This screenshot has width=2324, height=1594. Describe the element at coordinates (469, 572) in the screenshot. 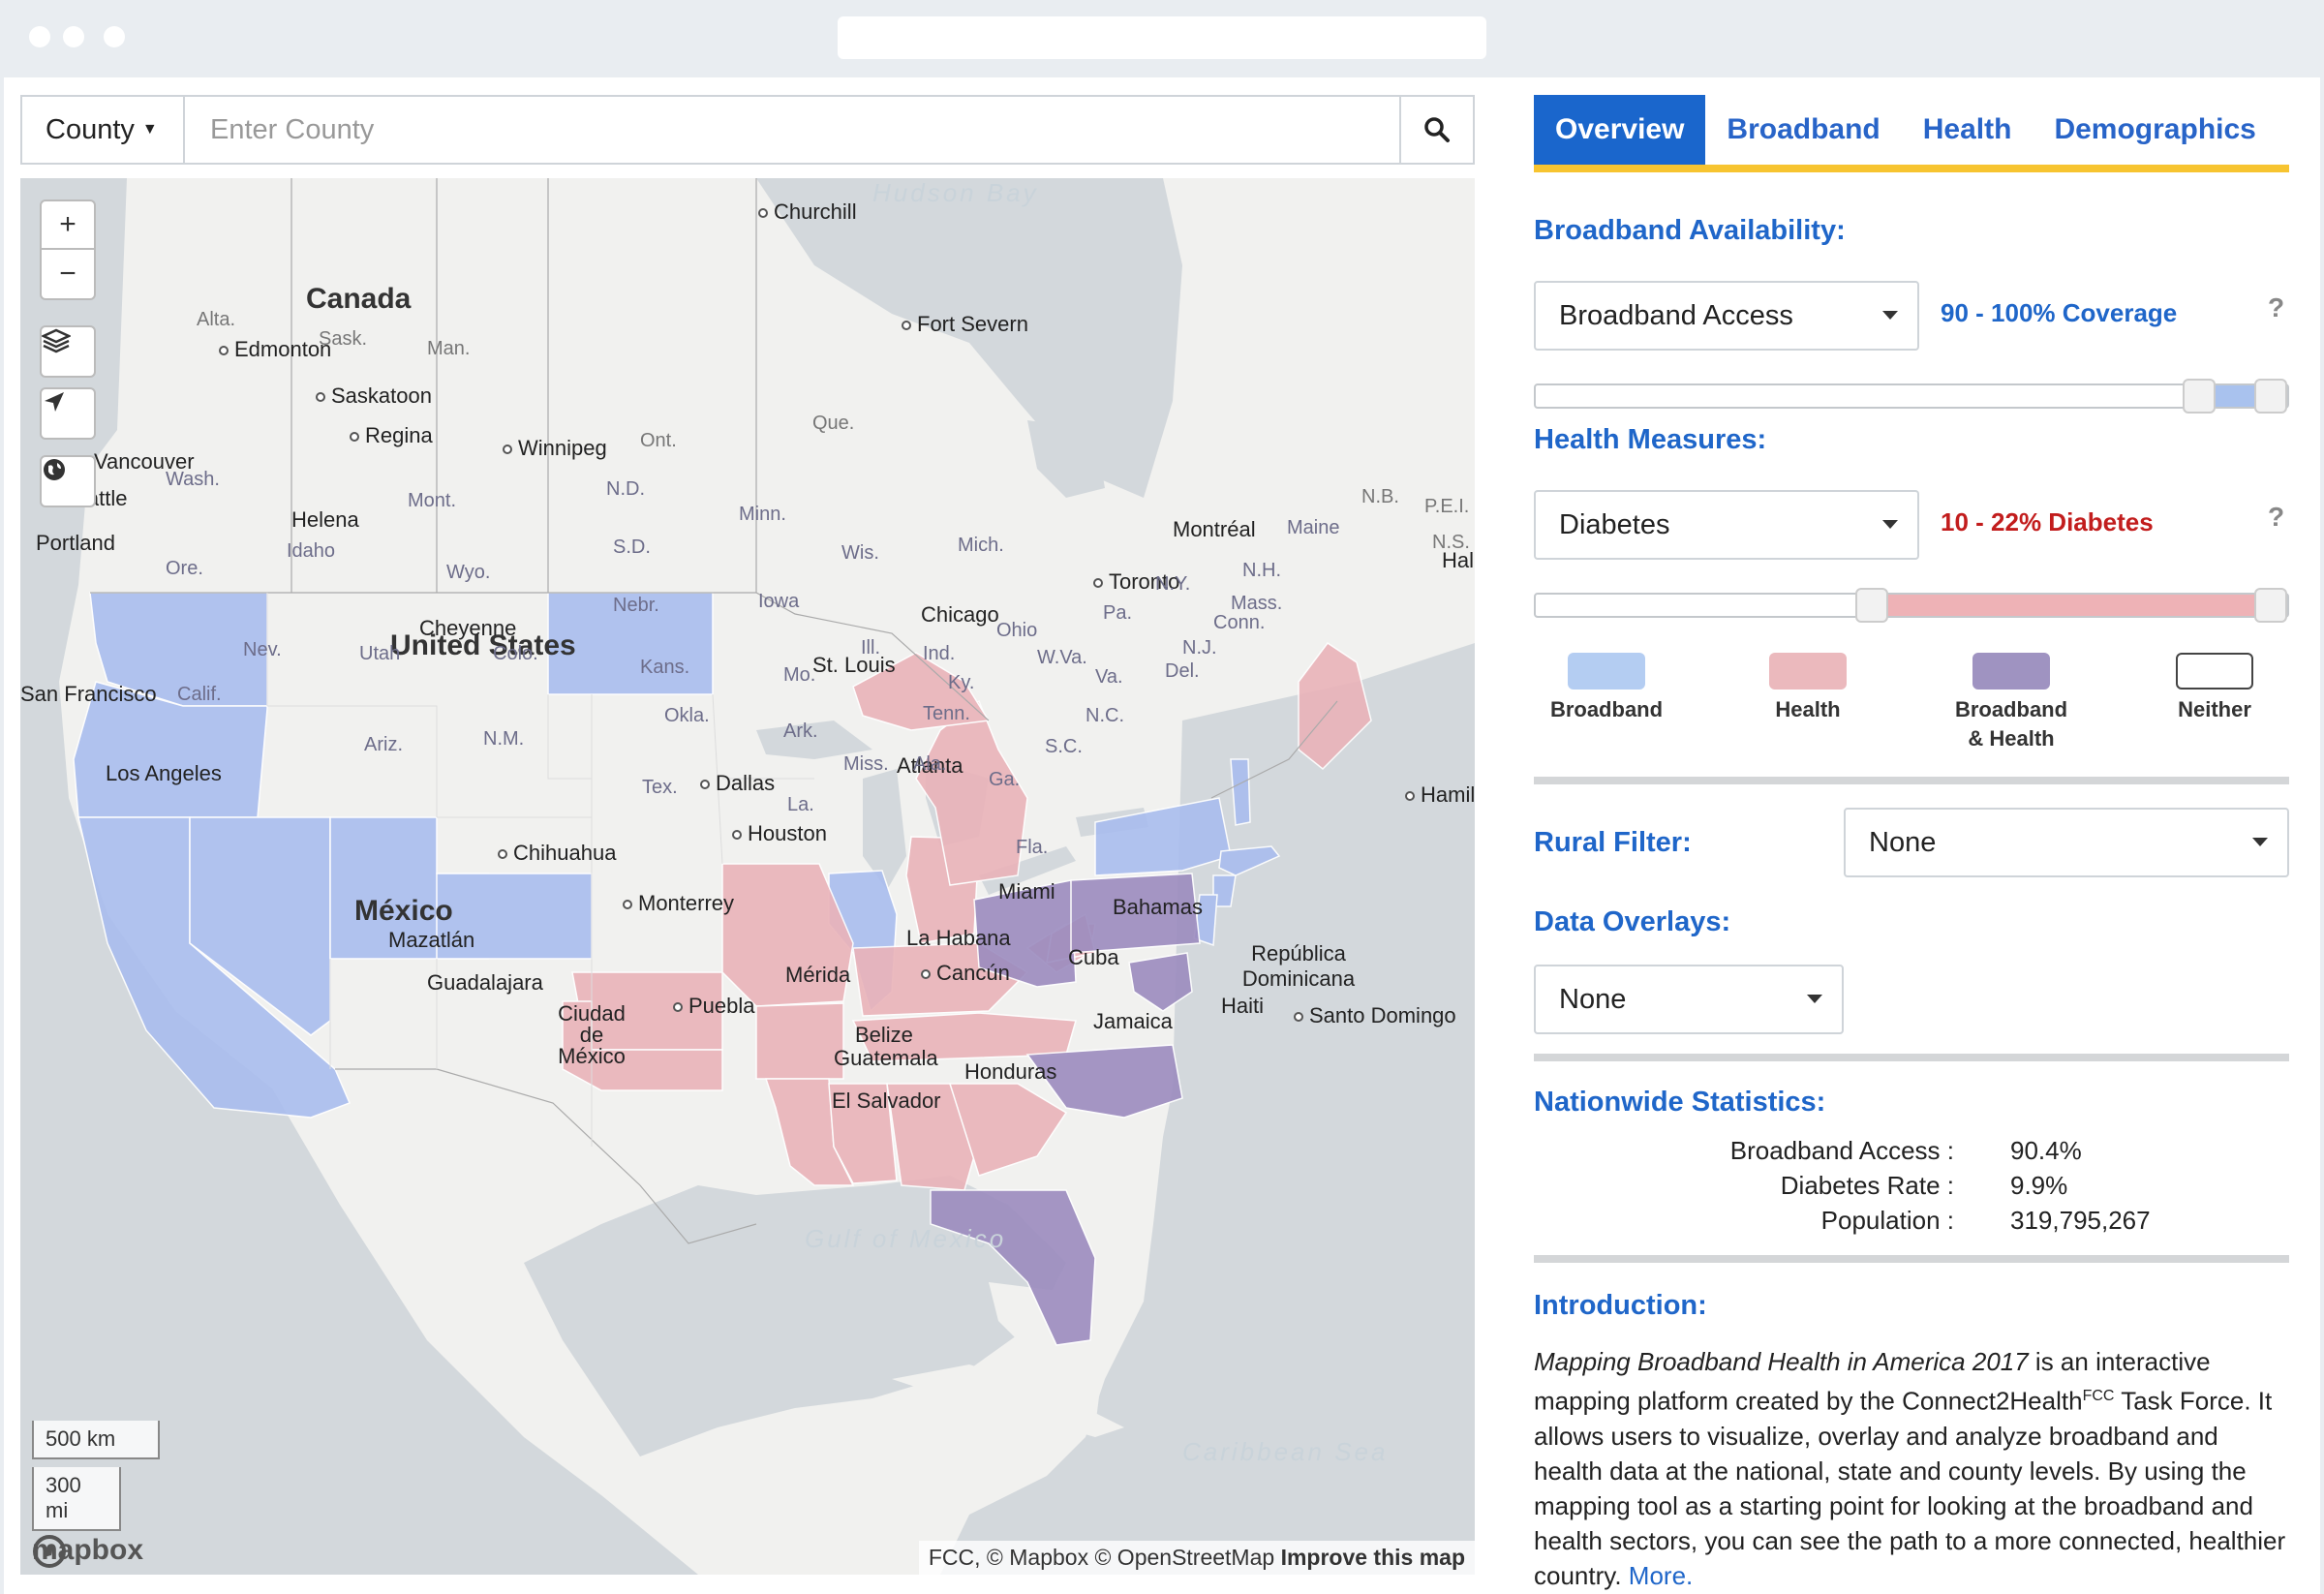

I see `state-label: Wyo.` at that location.